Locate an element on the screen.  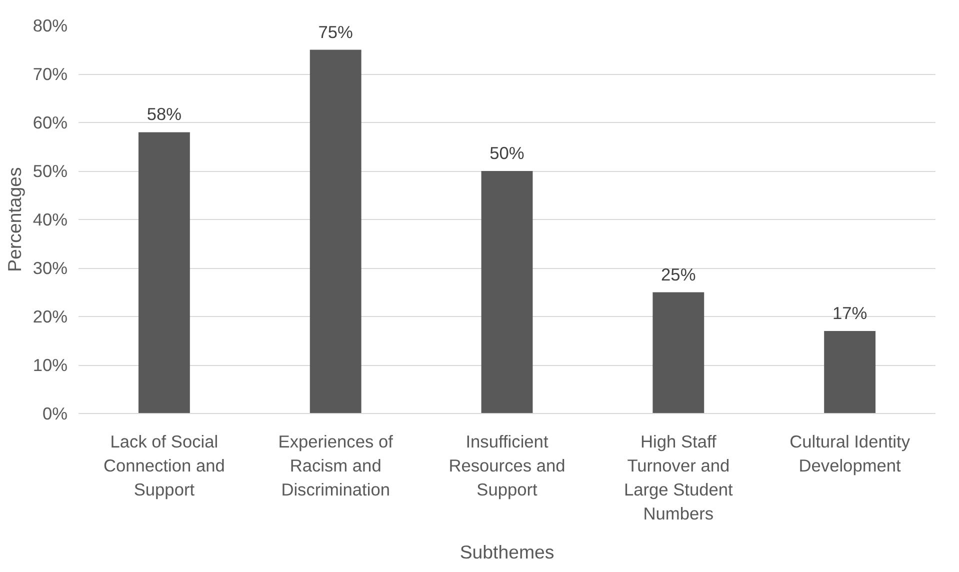
y-tick-label: 80% is located at coordinates (50, 26).